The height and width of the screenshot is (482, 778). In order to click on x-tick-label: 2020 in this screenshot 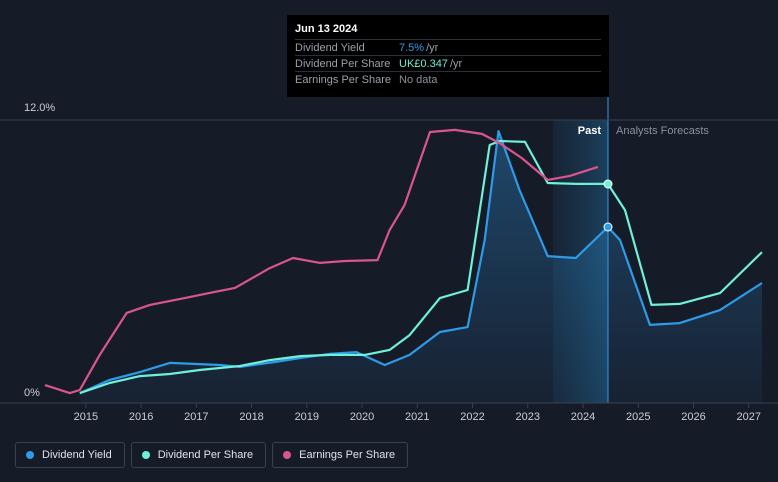, I will do `click(362, 417)`.